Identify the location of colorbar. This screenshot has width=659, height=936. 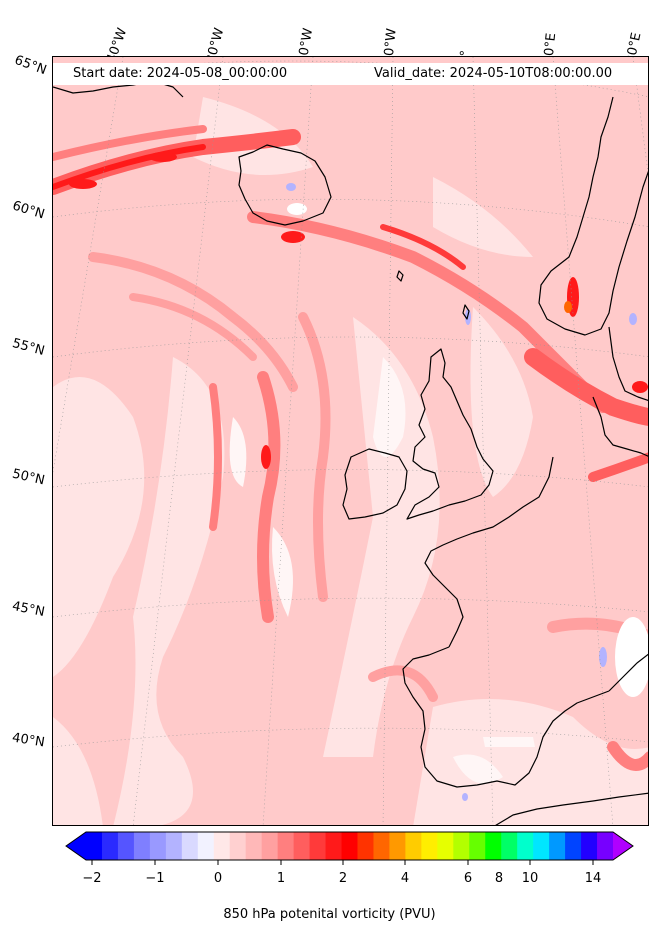
(349, 848).